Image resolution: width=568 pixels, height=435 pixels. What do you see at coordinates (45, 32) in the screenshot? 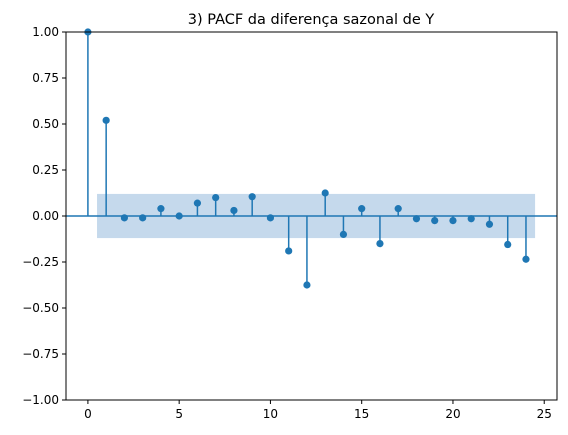
I see `y-tick-label: 1.00` at bounding box center [45, 32].